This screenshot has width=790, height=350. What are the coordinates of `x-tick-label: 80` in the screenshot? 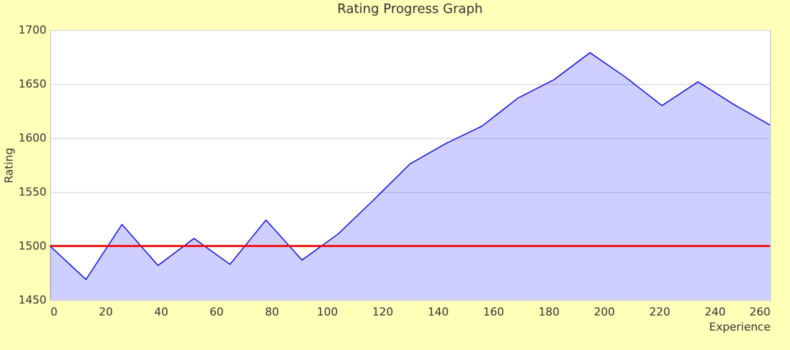 It's located at (272, 312).